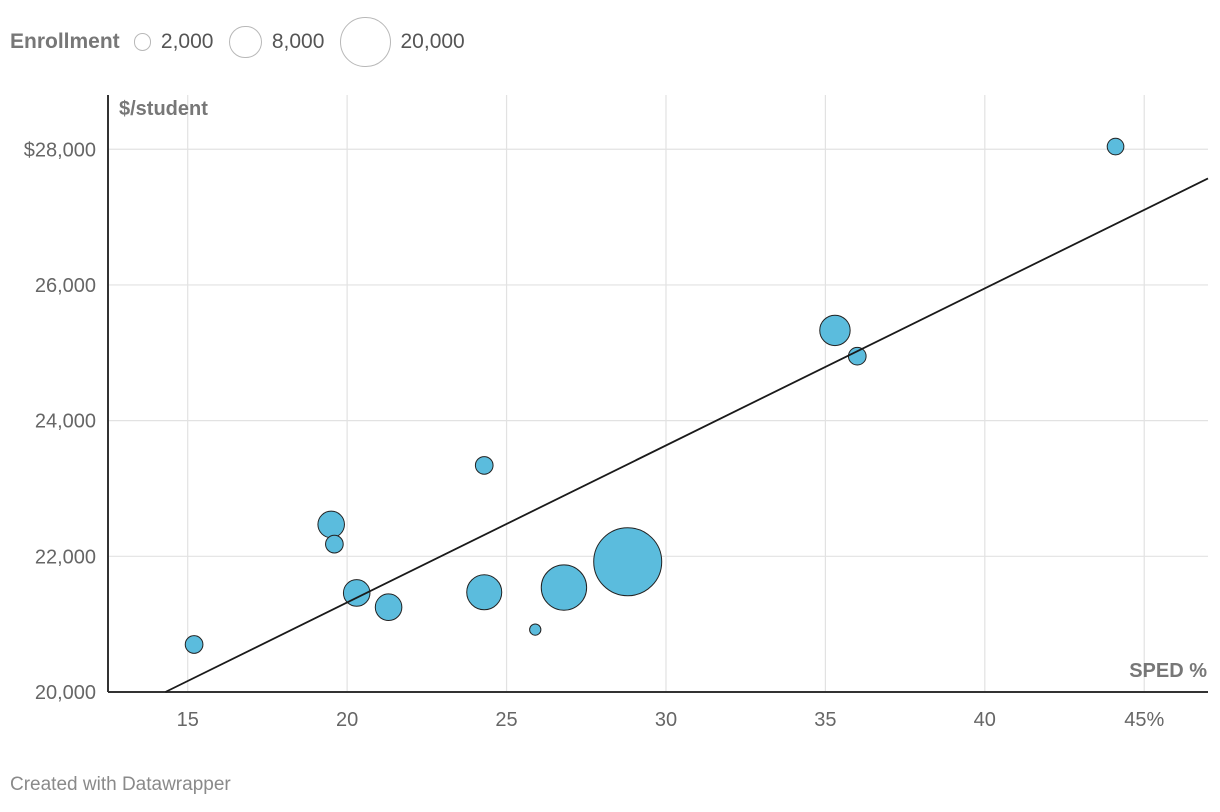 The height and width of the screenshot is (812, 1220). I want to click on legend-item-small: 2,000, so click(173, 42).